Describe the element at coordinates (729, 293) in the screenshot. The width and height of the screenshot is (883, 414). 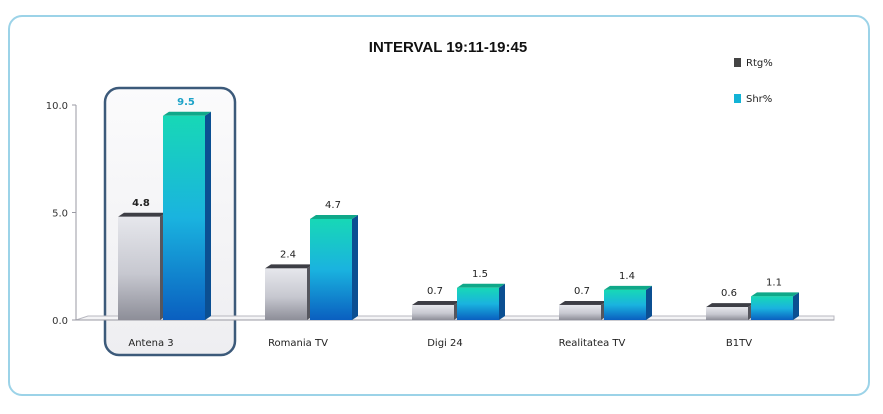
I see `data-label-rtg: 0.6` at that location.